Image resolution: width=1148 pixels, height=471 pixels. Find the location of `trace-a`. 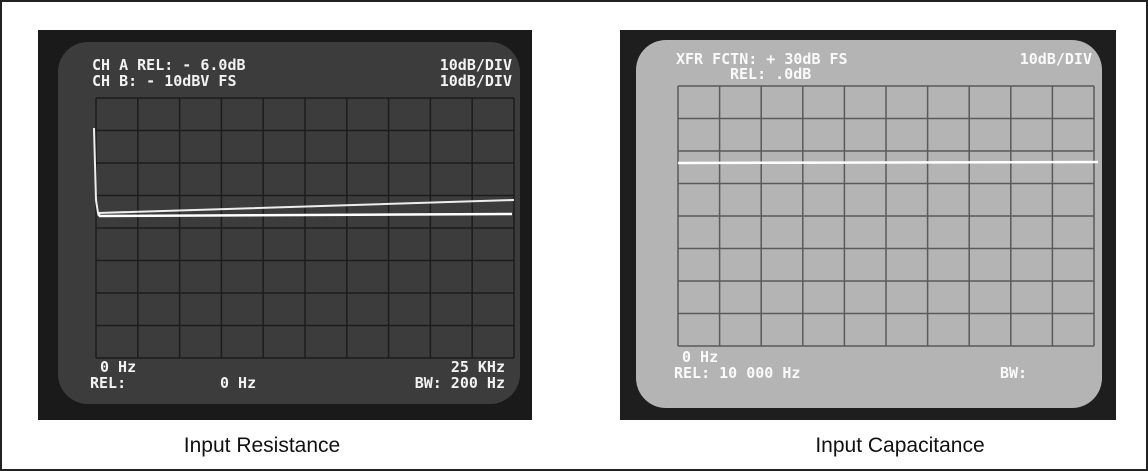

trace-a is located at coordinates (304, 171).